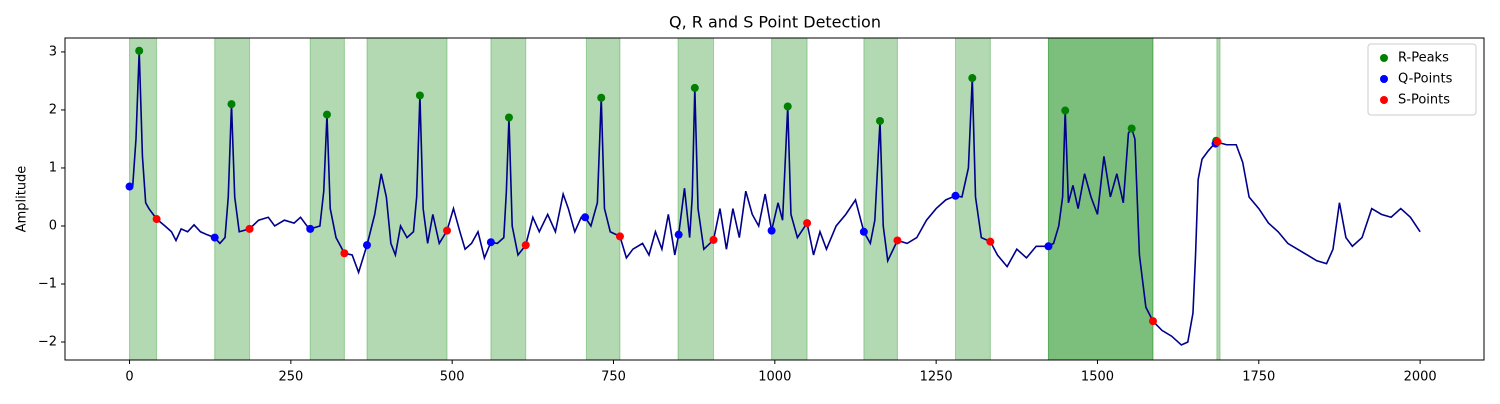 The width and height of the screenshot is (1500, 404). What do you see at coordinates (129, 377) in the screenshot?
I see `x-tick-label: 0` at bounding box center [129, 377].